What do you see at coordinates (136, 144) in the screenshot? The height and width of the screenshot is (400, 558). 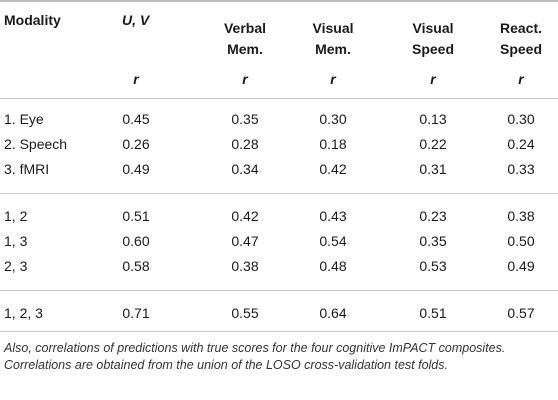 I see `row-uv: 0.26` at bounding box center [136, 144].